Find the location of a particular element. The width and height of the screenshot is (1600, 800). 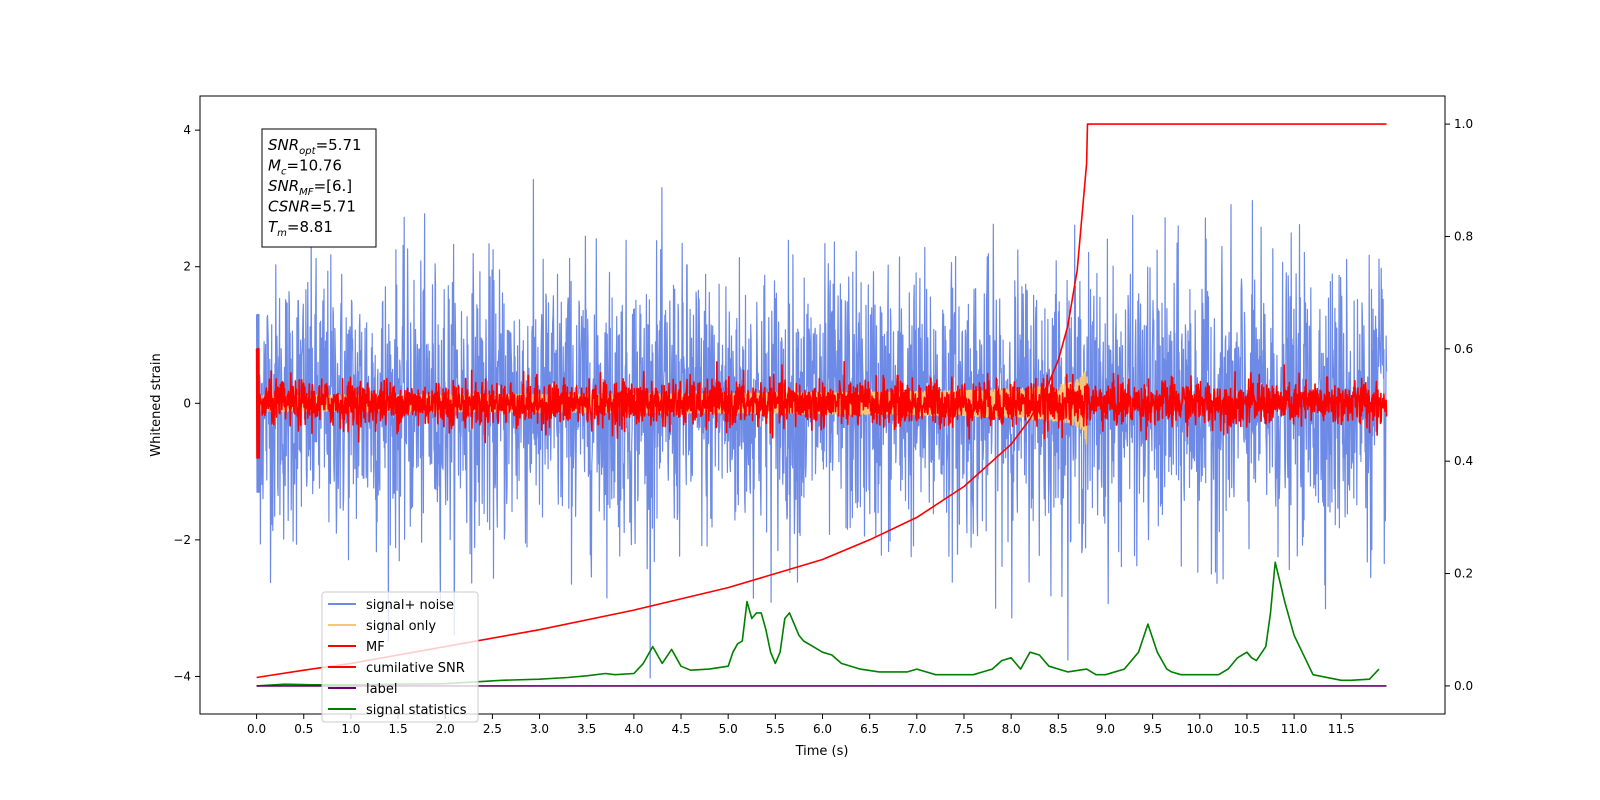

y-tick-label-left: 0 is located at coordinates (187, 403).